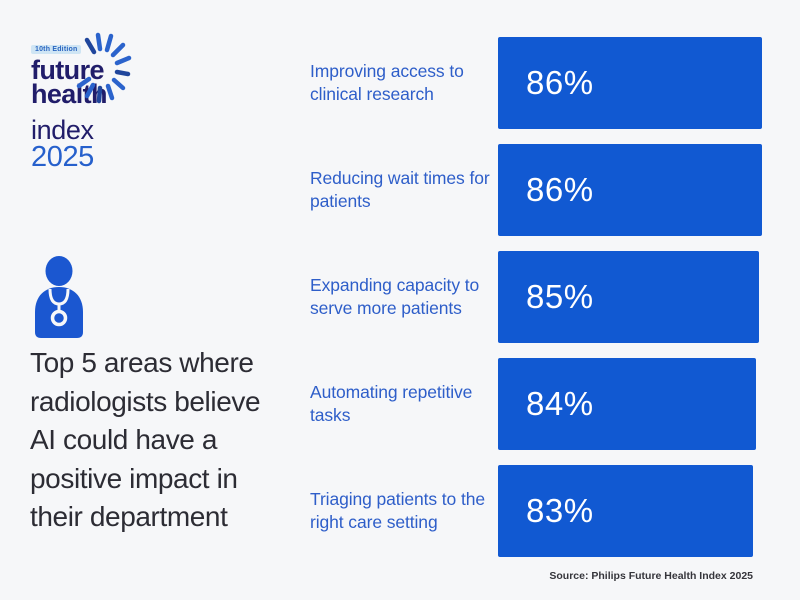 Image resolution: width=800 pixels, height=600 pixels. I want to click on edition-badge: 10th Edition, so click(56, 49).